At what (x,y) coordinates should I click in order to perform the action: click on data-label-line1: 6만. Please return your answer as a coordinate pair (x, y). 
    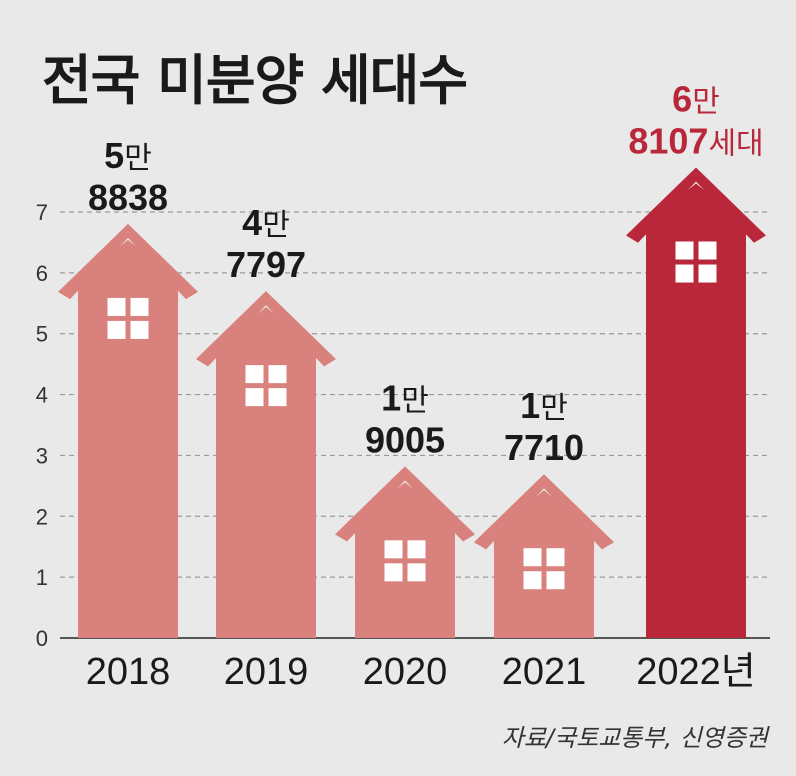
    Looking at the image, I should click on (696, 99).